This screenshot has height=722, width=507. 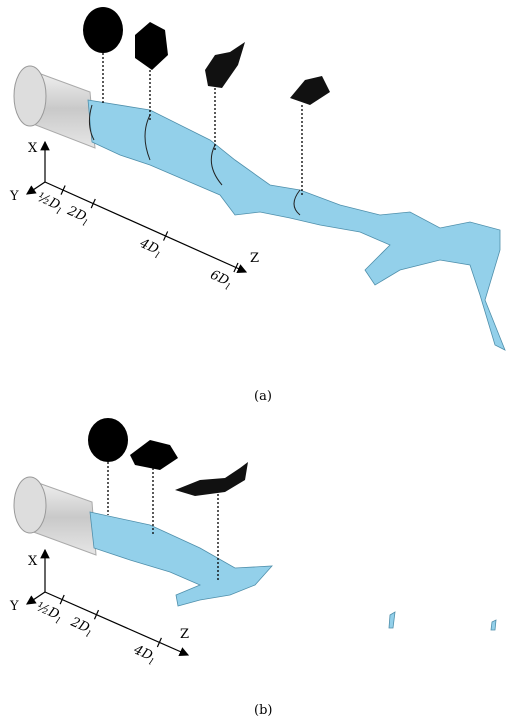 I want to click on tick-text: 4D, so click(x=143, y=653).